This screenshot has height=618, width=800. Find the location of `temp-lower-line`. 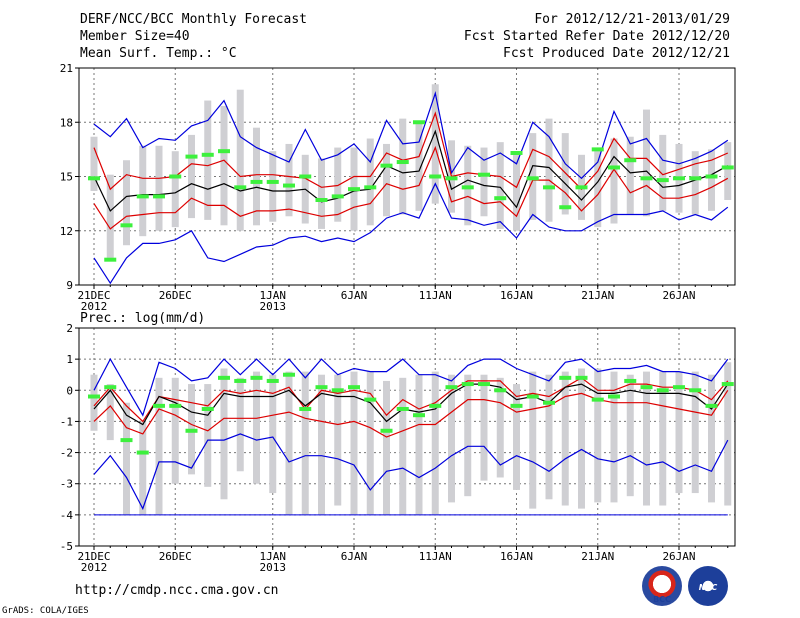

temp-lower-line is located at coordinates (411, 187).